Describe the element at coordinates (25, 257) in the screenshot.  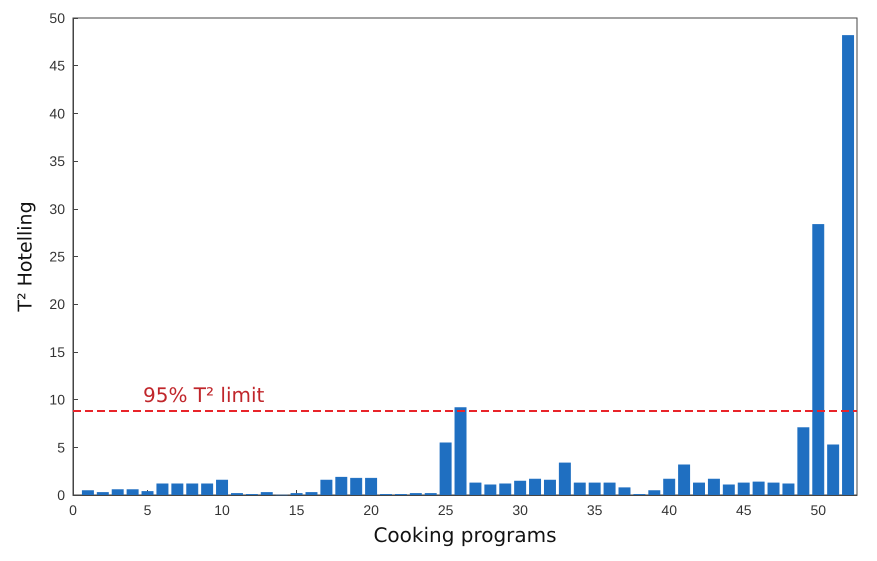
I see `y-axis-title: T² Hotelling` at that location.